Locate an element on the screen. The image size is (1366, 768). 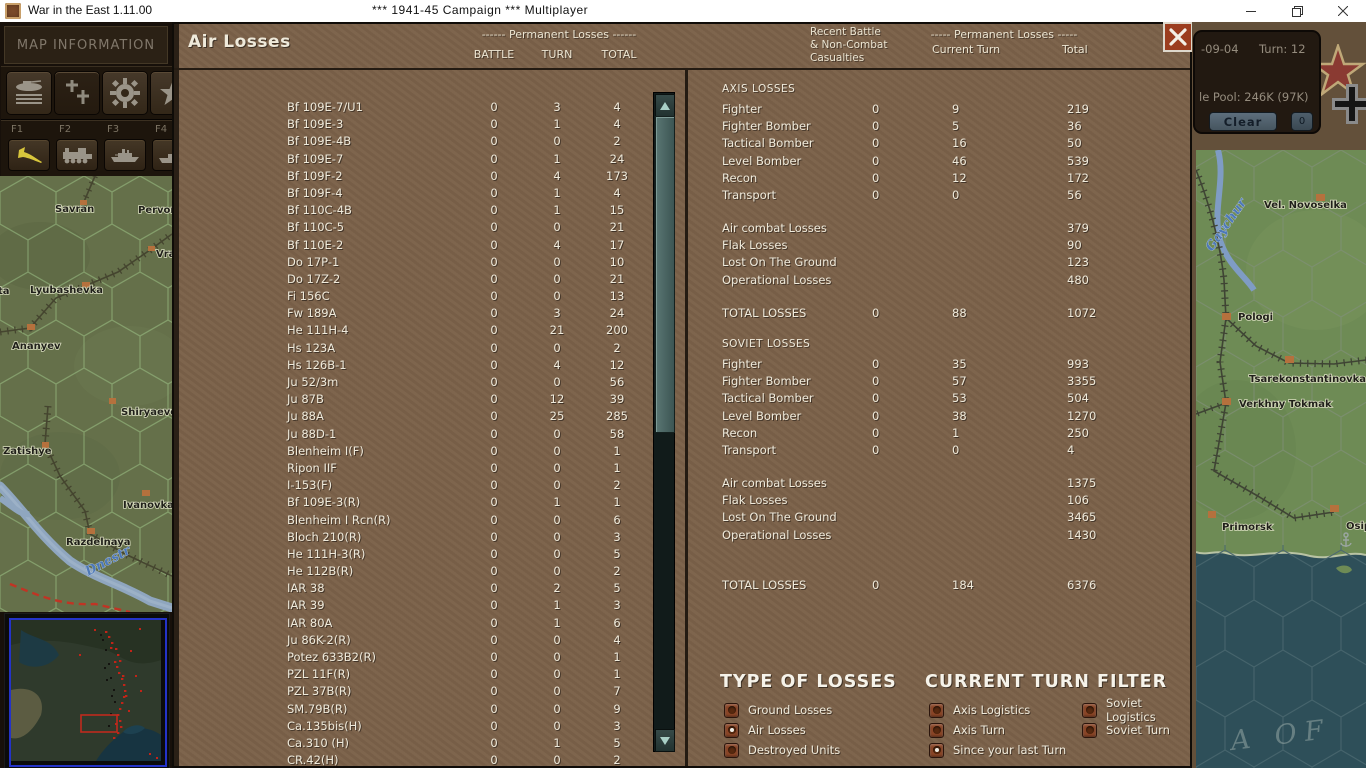
type-of-losses-title: TYPE OF LOSSES is located at coordinates (808, 682).